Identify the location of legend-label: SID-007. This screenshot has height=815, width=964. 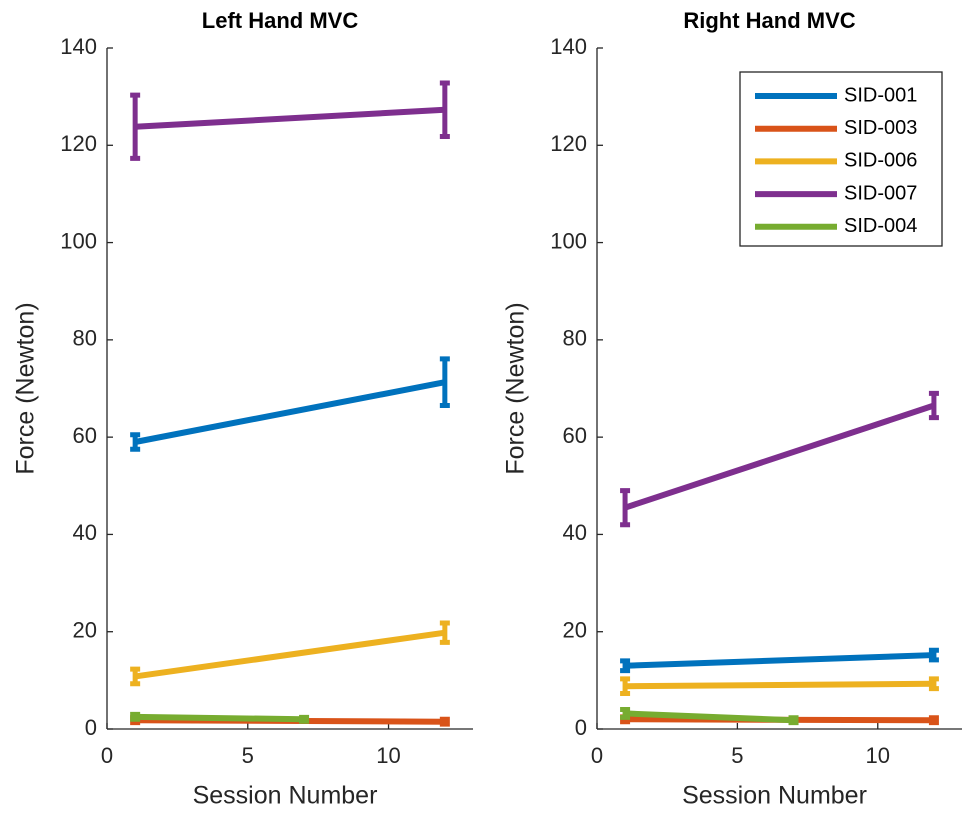
(880, 193).